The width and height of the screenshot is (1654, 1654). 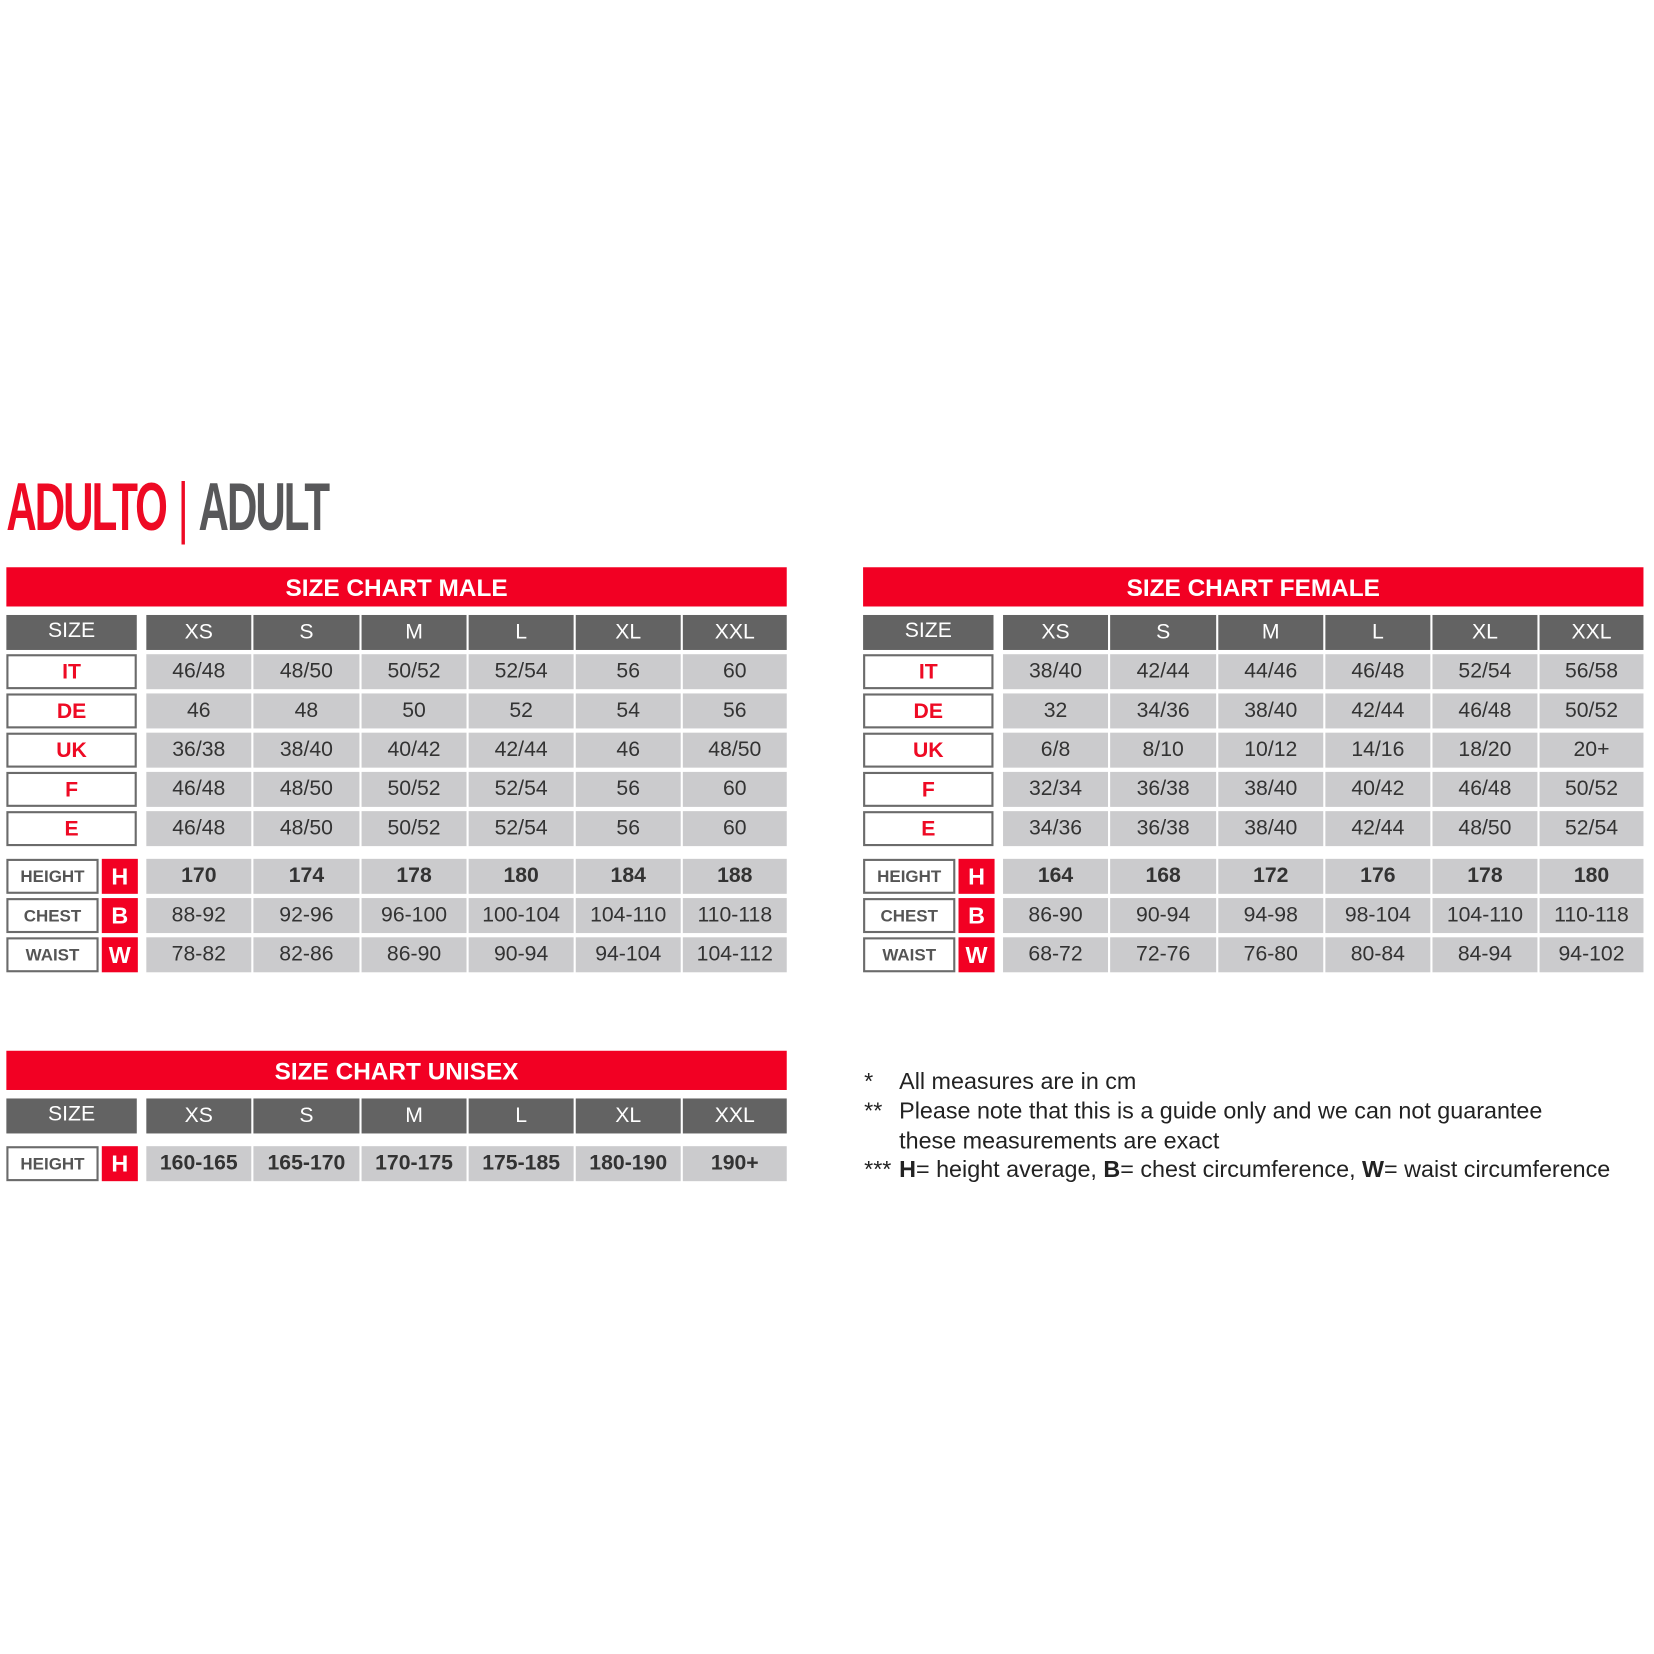 What do you see at coordinates (1271, 750) in the screenshot?
I see `size-value-cell: 10/12` at bounding box center [1271, 750].